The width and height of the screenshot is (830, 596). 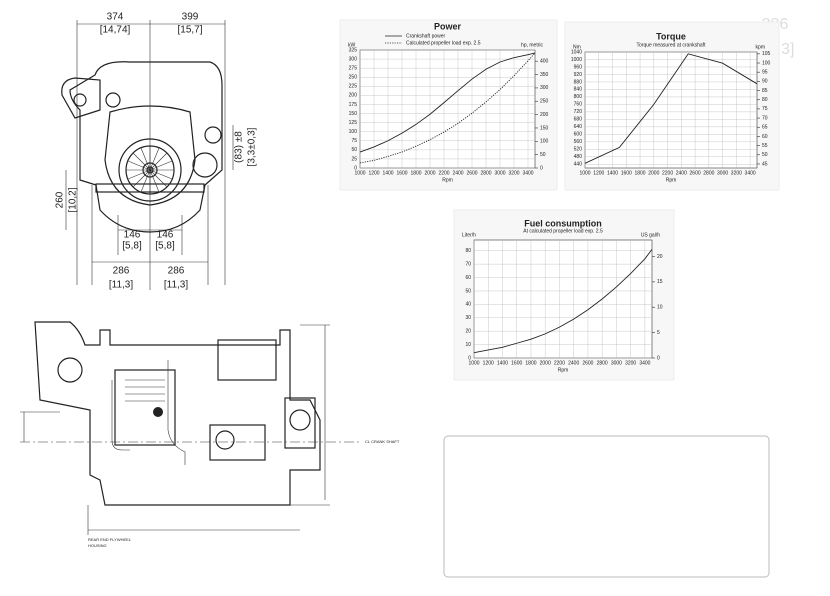 What do you see at coordinates (443, 43) in the screenshot?
I see `legend-label: Calculated propeller load exp. 2.5` at bounding box center [443, 43].